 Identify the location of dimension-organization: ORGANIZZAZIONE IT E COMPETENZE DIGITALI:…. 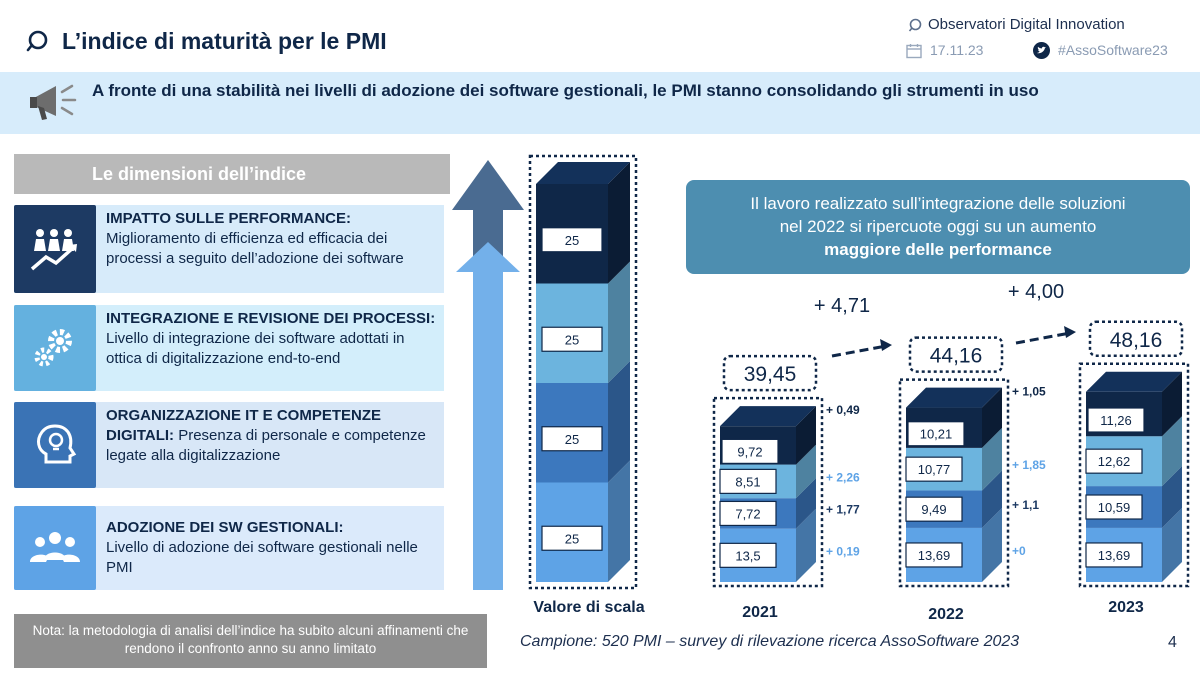
(229, 445).